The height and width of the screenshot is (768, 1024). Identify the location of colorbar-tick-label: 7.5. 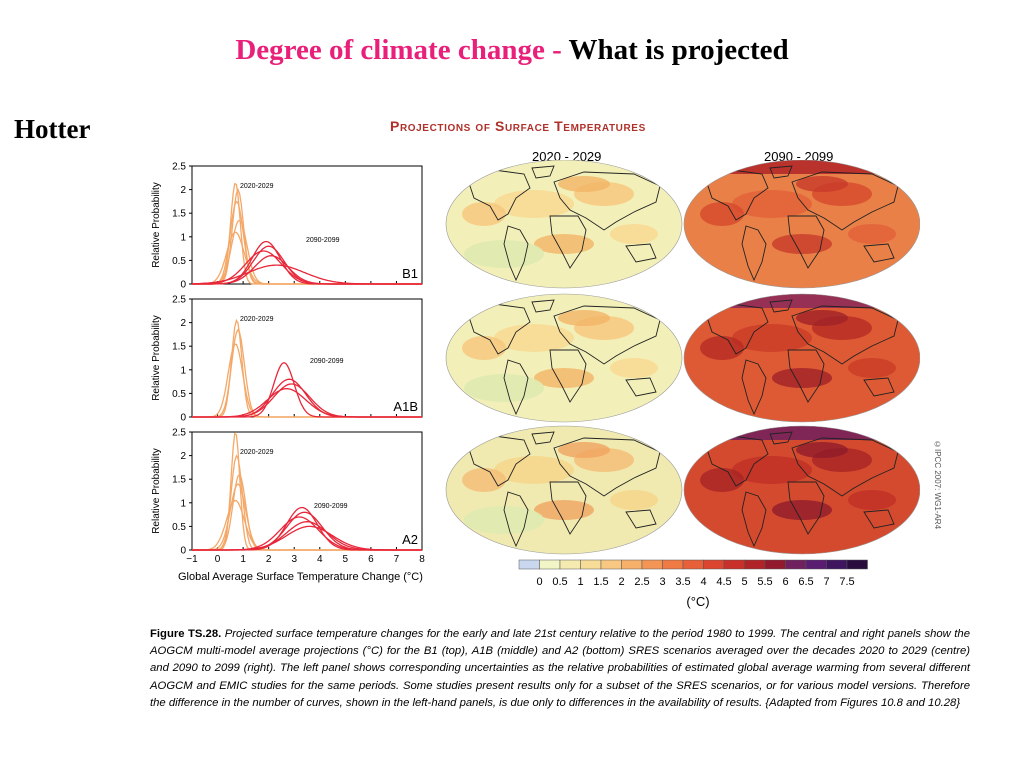
(846, 582).